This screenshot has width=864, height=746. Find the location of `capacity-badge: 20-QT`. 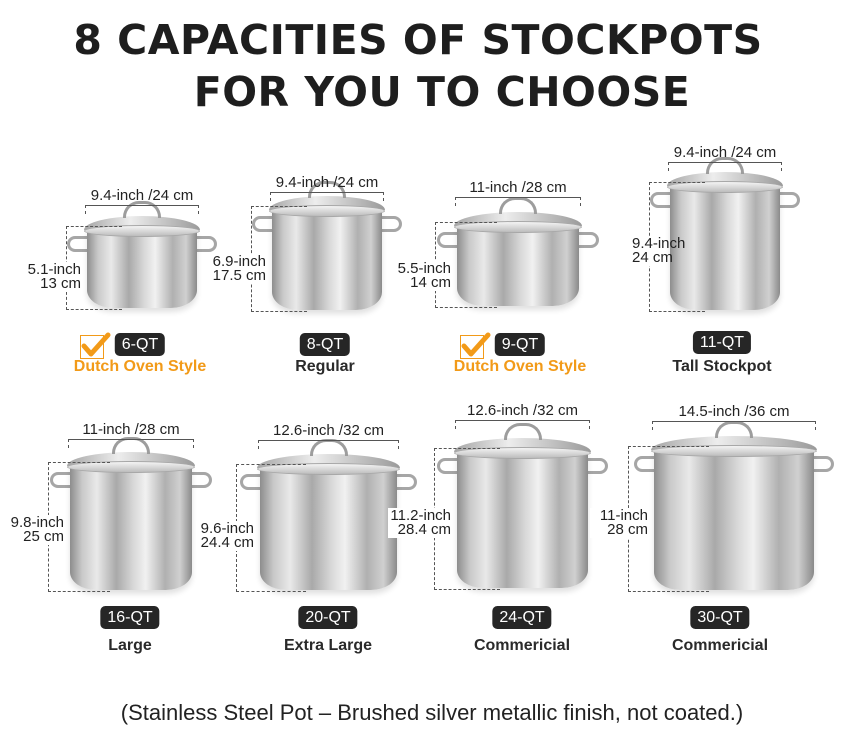

capacity-badge: 20-QT is located at coordinates (328, 617).